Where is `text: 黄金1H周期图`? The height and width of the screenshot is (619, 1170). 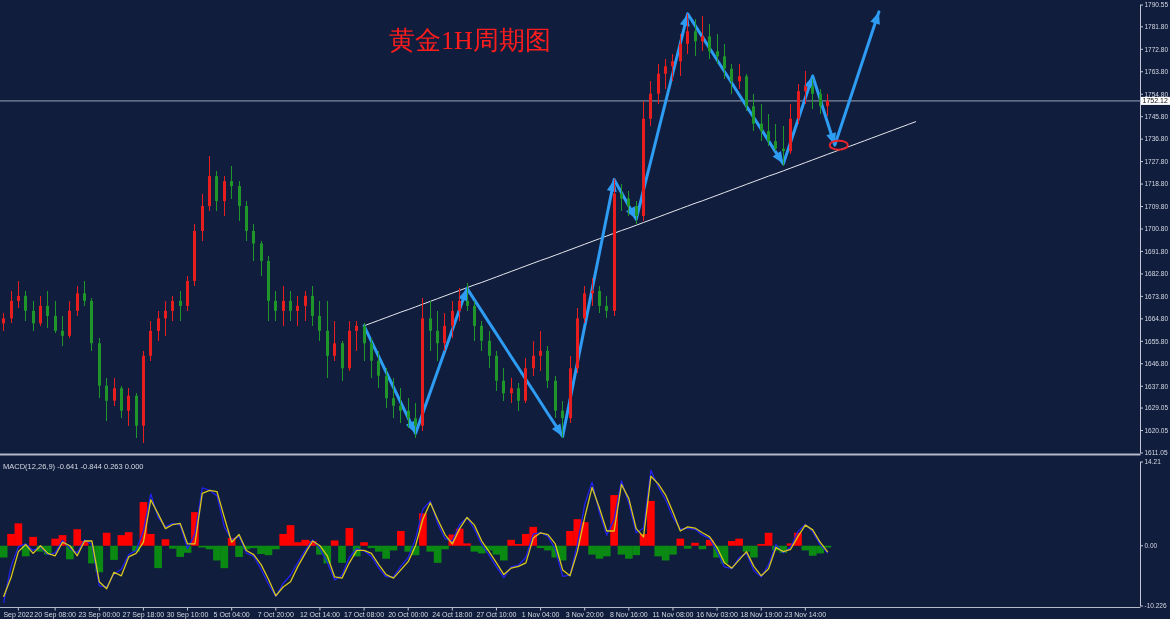 text: 黄金1H周期图 is located at coordinates (470, 40).